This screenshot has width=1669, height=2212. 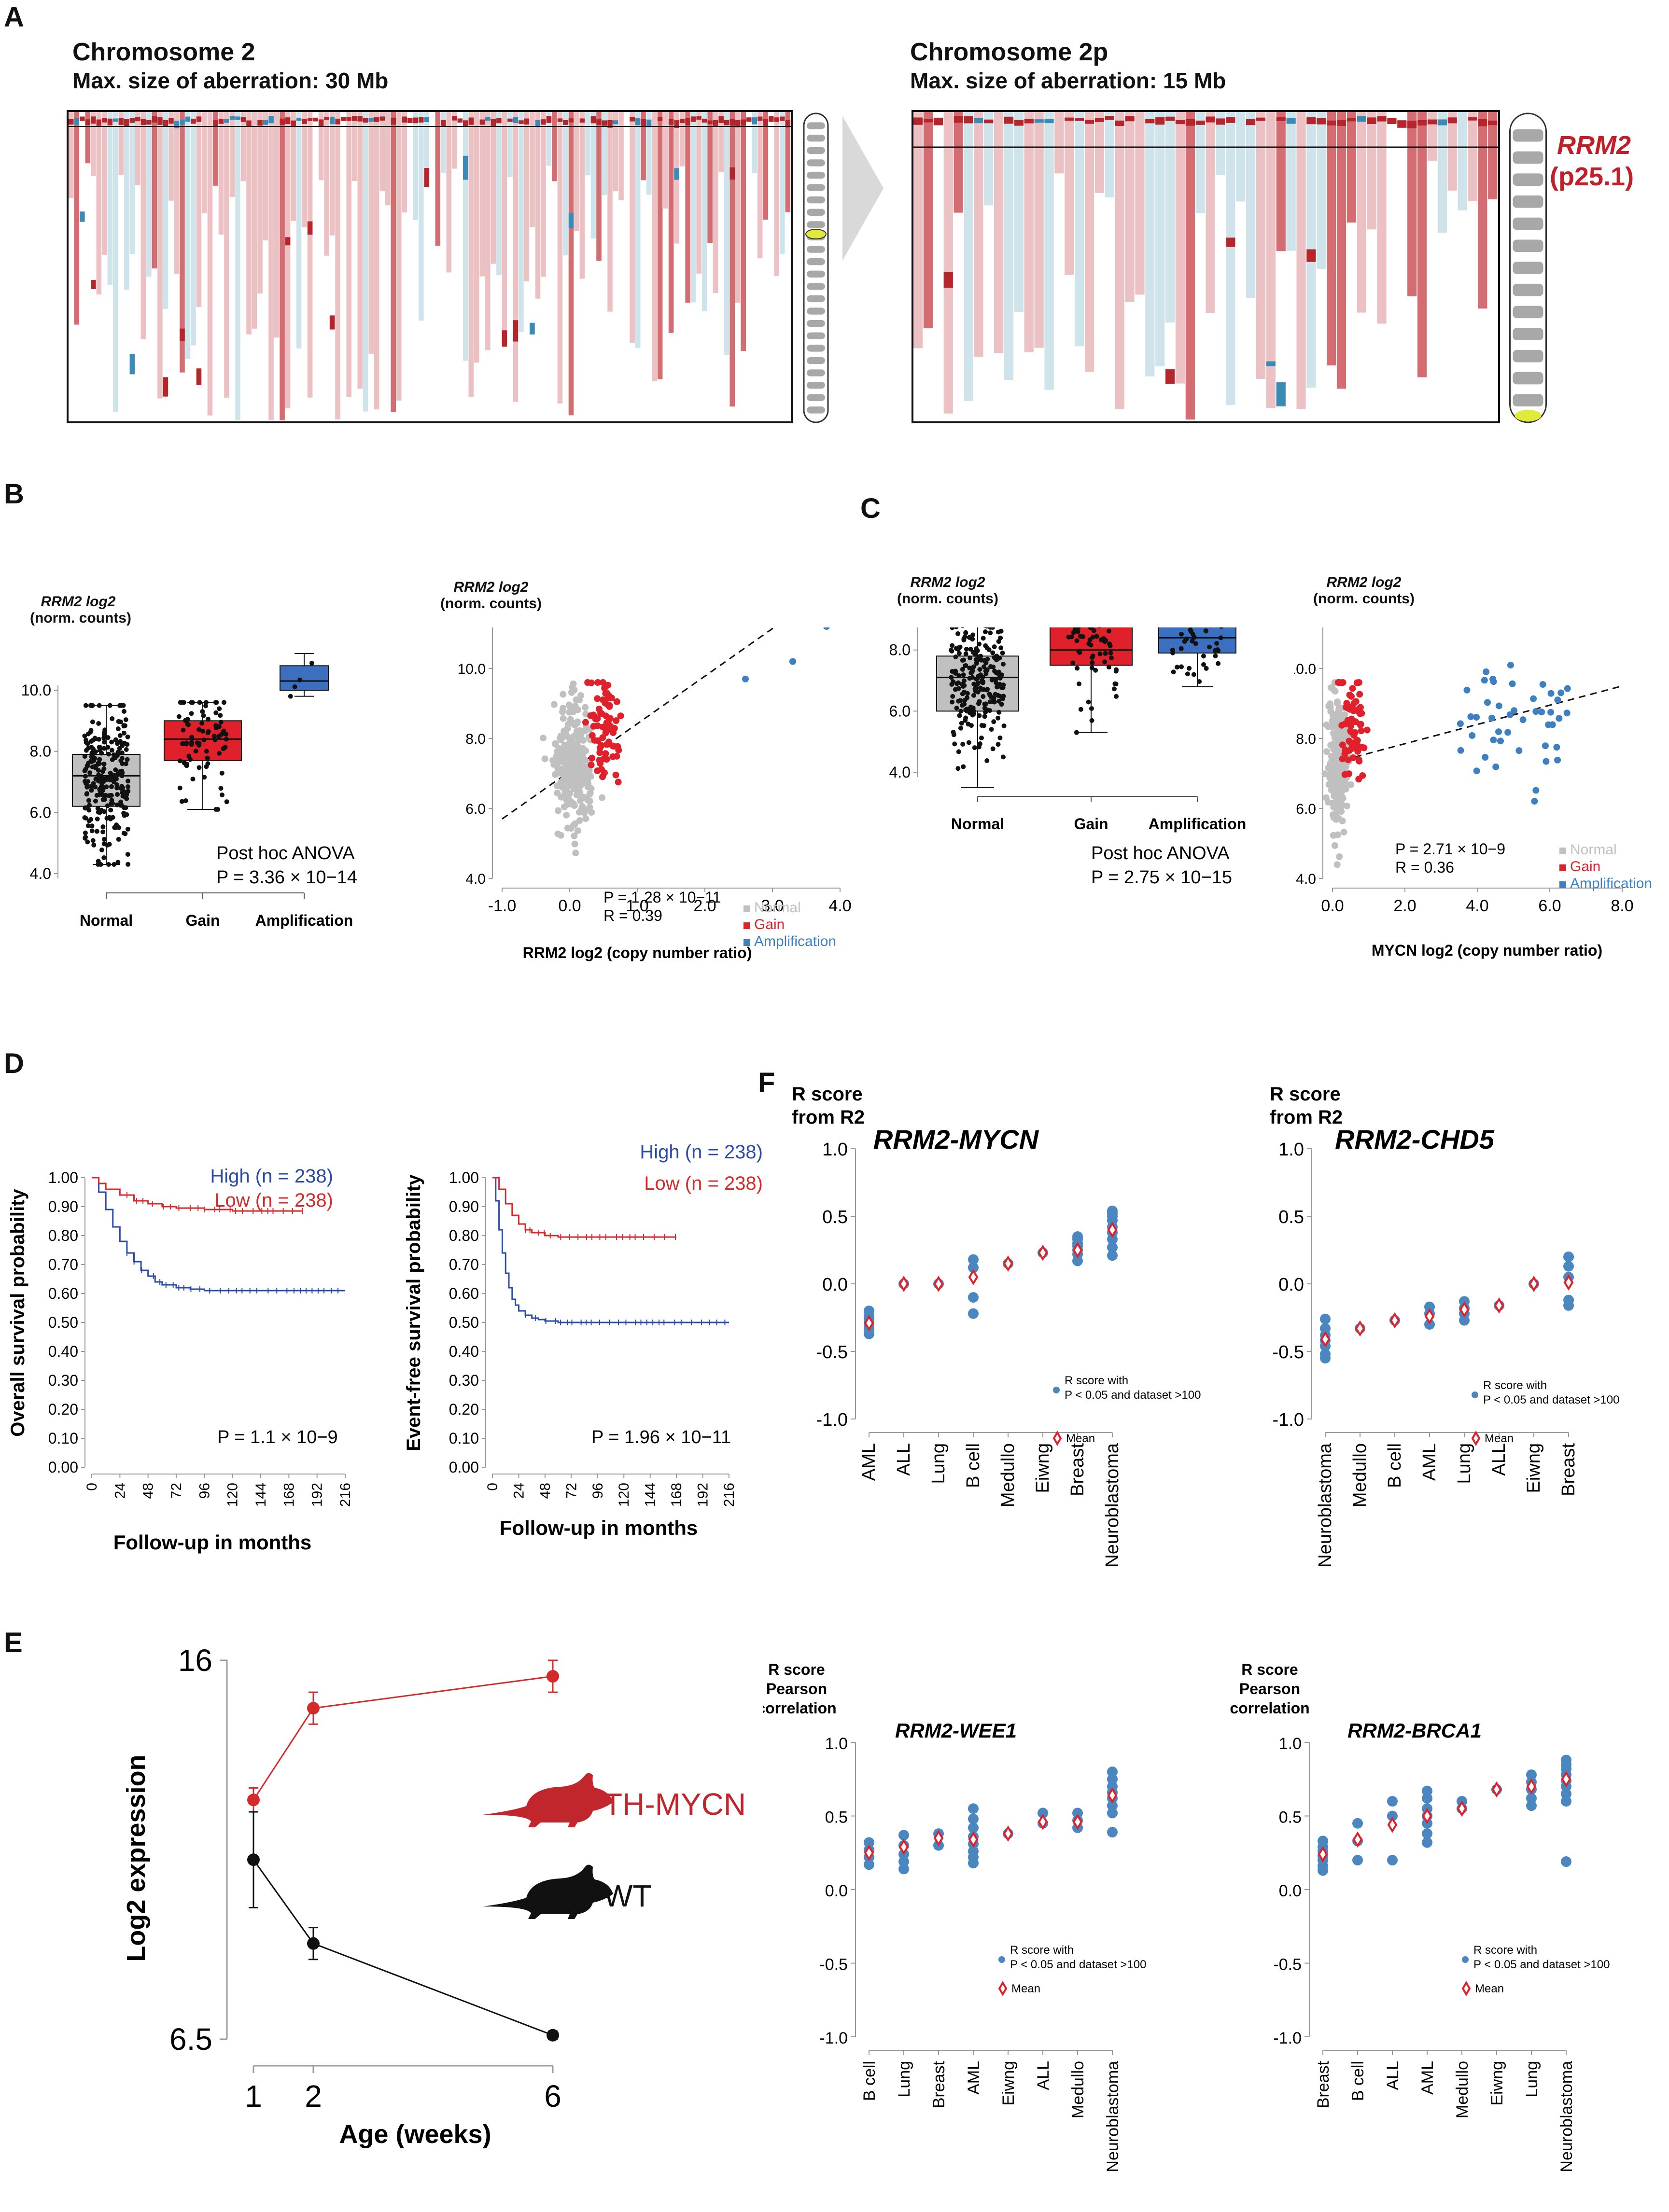 What do you see at coordinates (1487, 950) in the screenshot?
I see `c-scatter-xlabel: MYCN log2 (copy number ratio)` at bounding box center [1487, 950].